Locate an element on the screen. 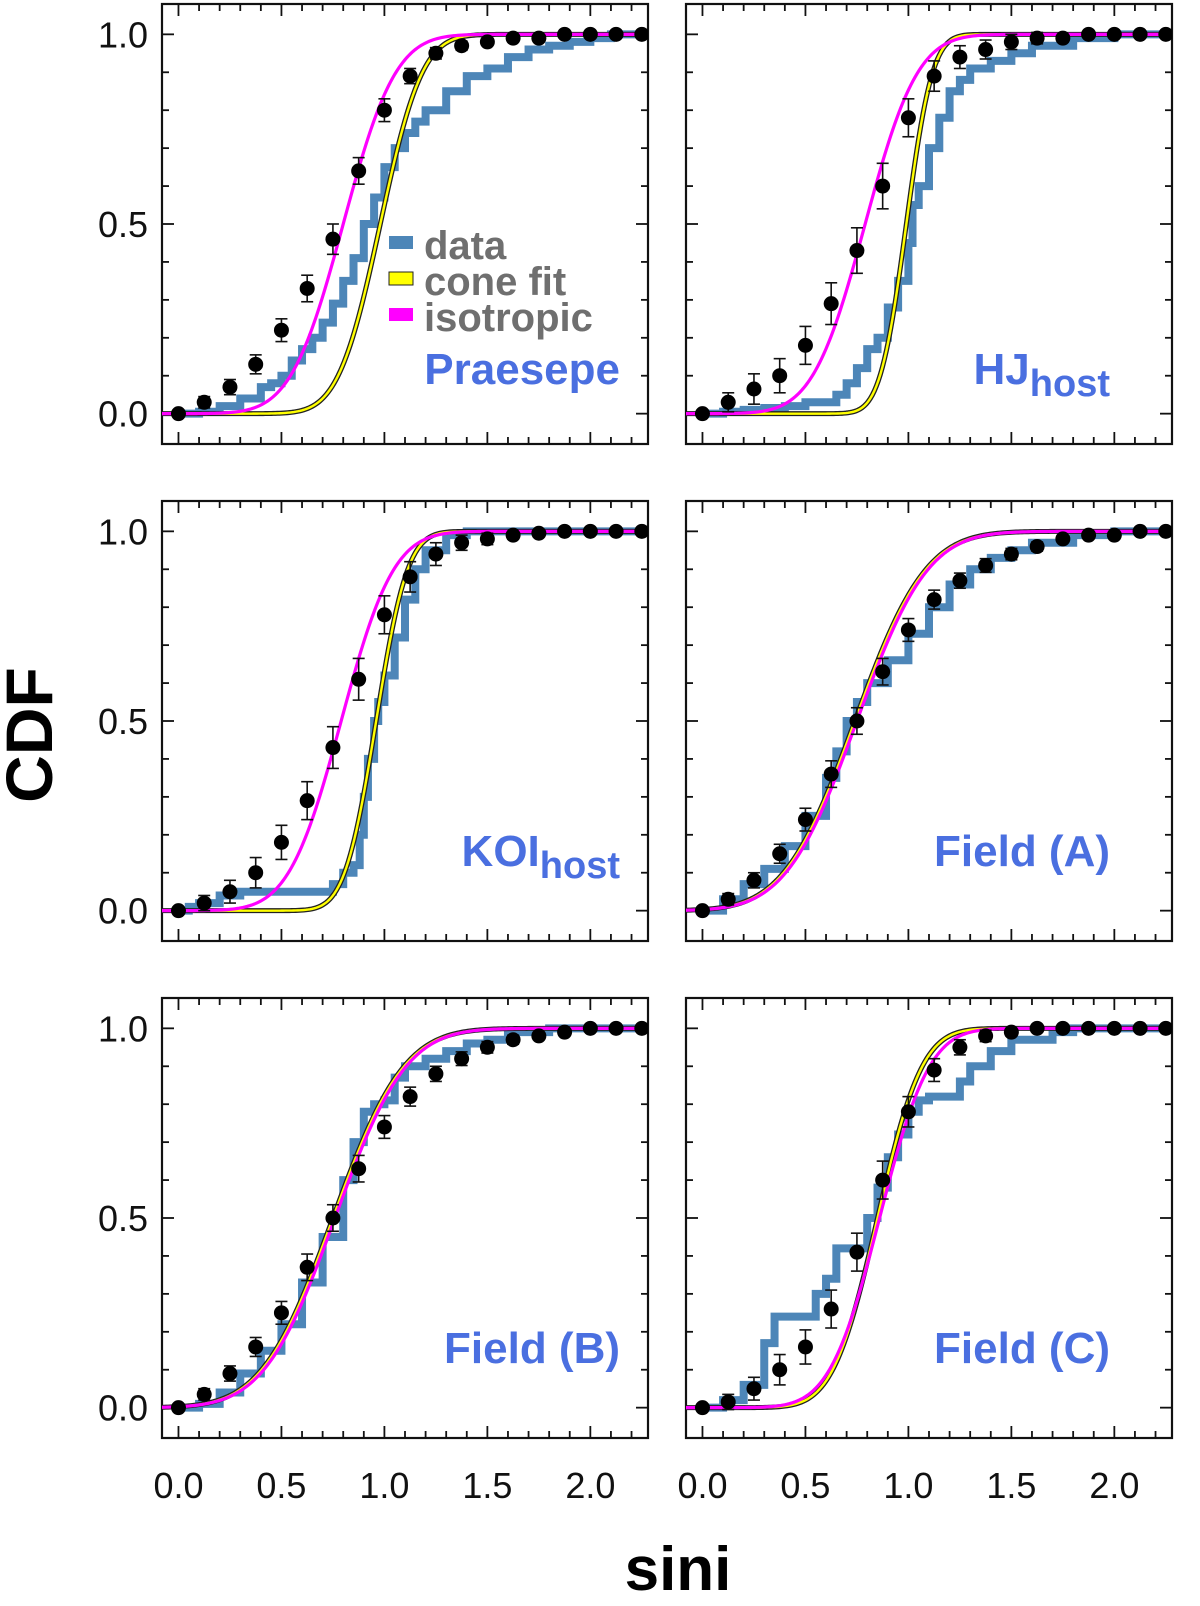 This screenshot has height=1606, width=1200. panel: 0.0 0.5 1.0 1.5 2.0 Field (C) is located at coordinates (925, 1251).